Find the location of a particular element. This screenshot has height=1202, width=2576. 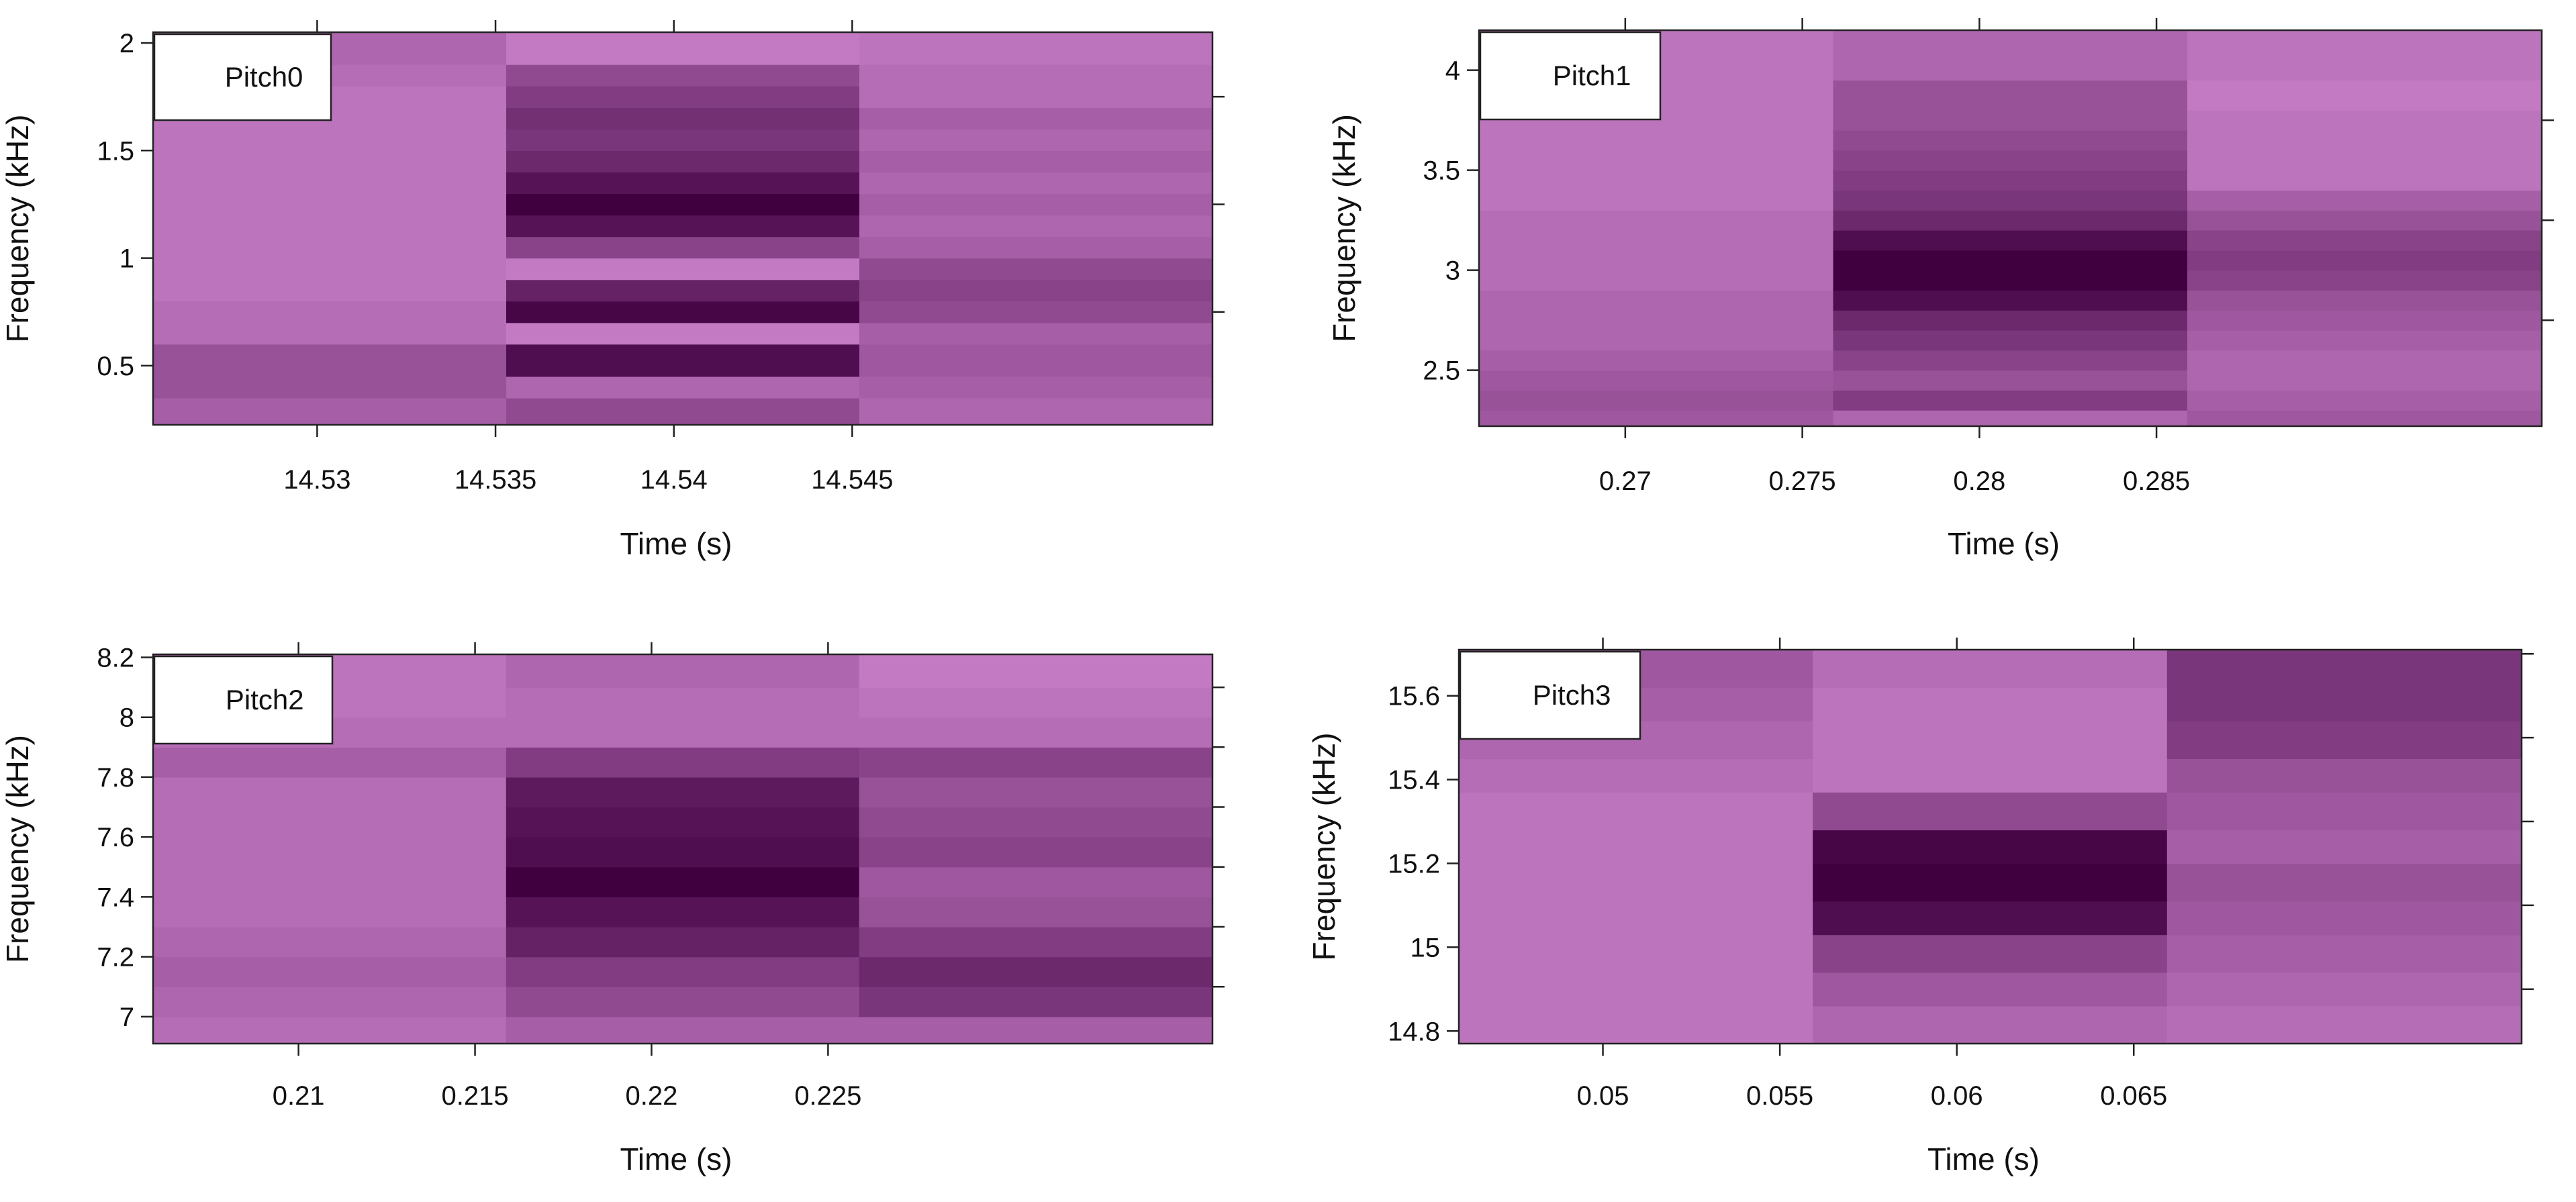

y-axis-title: Frequency (kHz) is located at coordinates (1344, 228).